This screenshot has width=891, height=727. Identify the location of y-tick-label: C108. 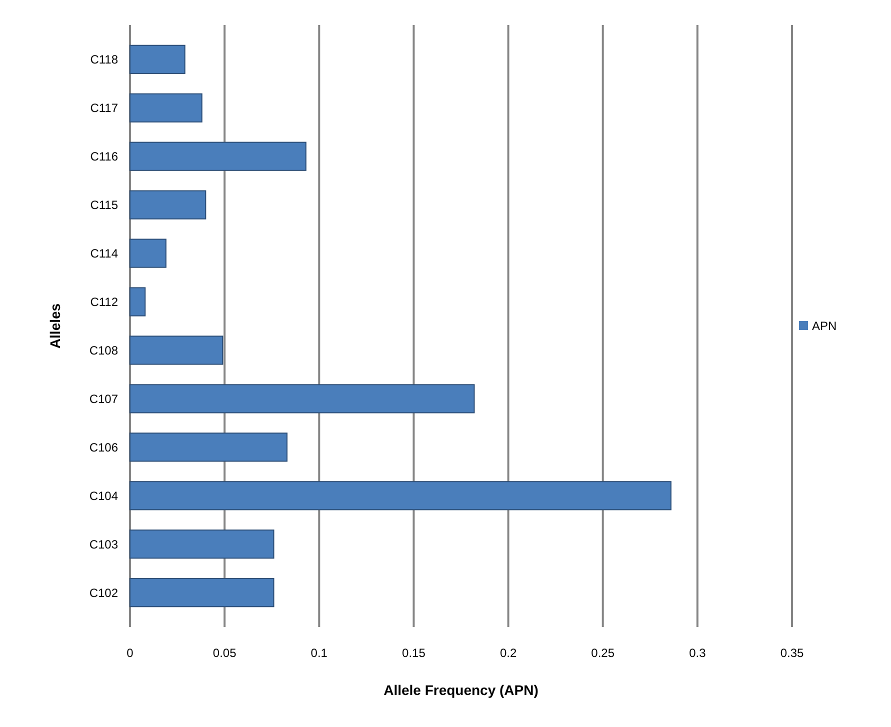
(103, 350).